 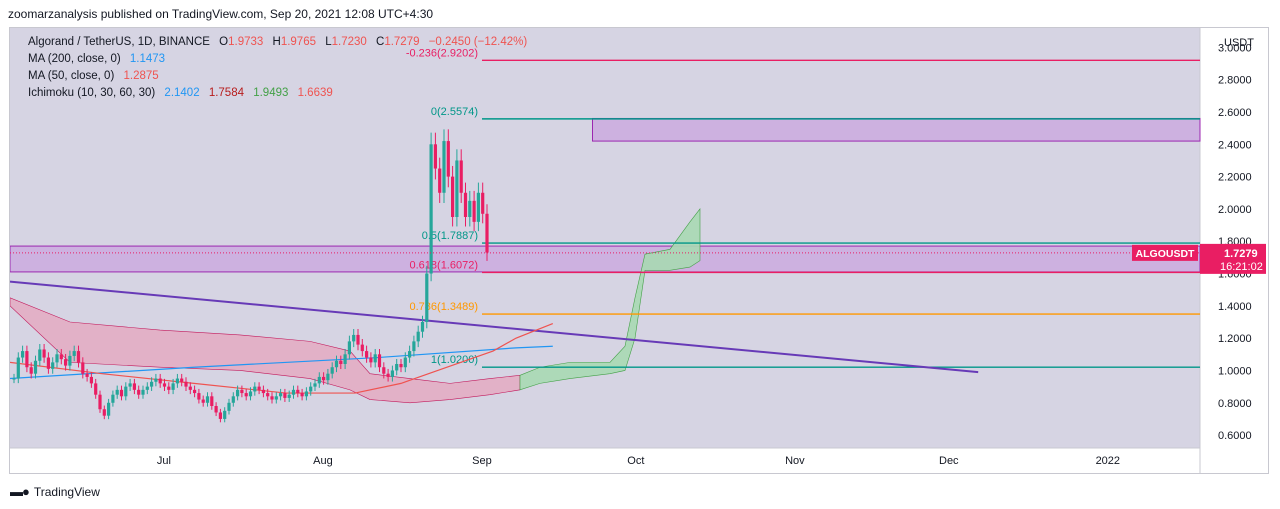 I want to click on trendline, so click(x=494, y=327).